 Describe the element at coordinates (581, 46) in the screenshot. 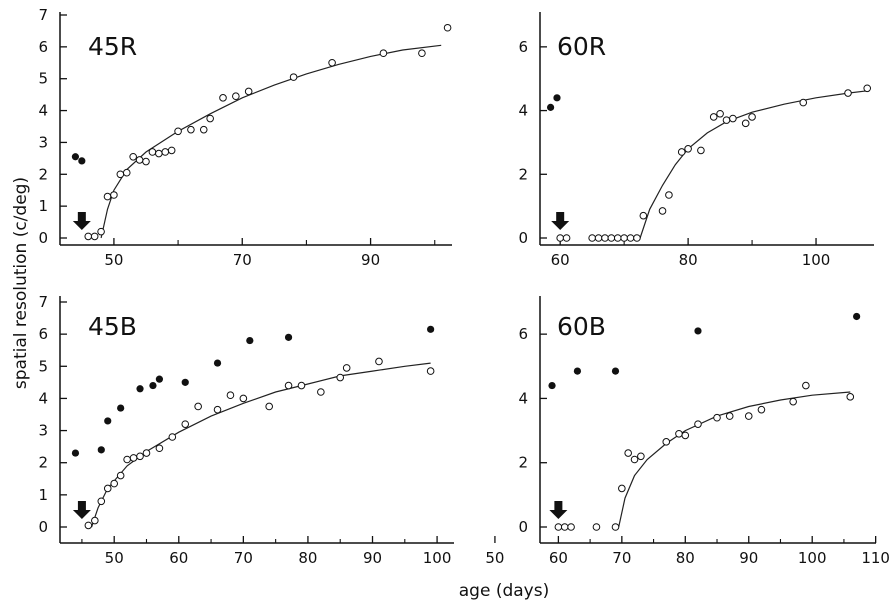

I see `panel-title: 60R` at that location.